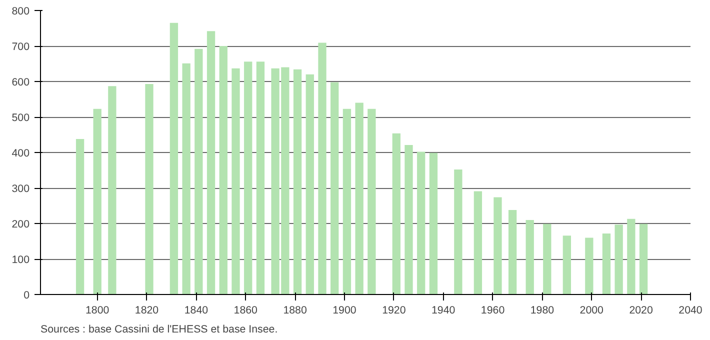 Image resolution: width=710 pixels, height=340 pixels. What do you see at coordinates (246, 310) in the screenshot?
I see `x-tick-label: 1860` at bounding box center [246, 310].